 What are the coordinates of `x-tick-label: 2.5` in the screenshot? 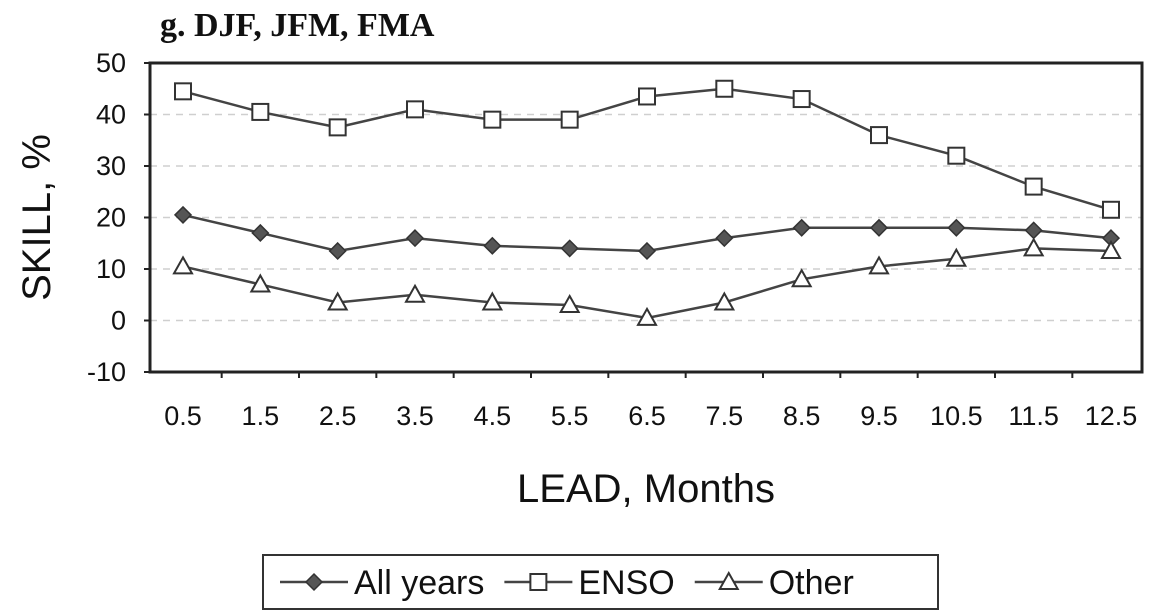 It's located at (338, 416).